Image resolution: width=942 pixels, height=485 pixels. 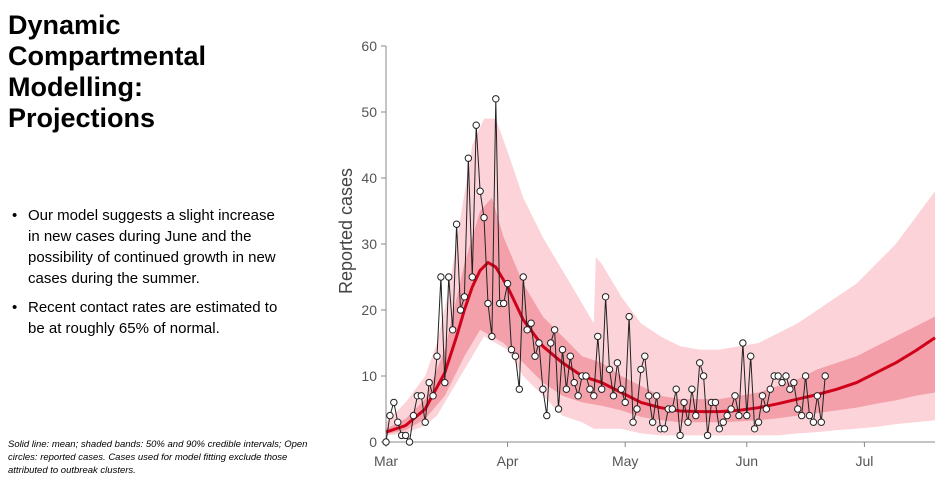 I want to click on x-tick-label: Jul, so click(x=864, y=461).